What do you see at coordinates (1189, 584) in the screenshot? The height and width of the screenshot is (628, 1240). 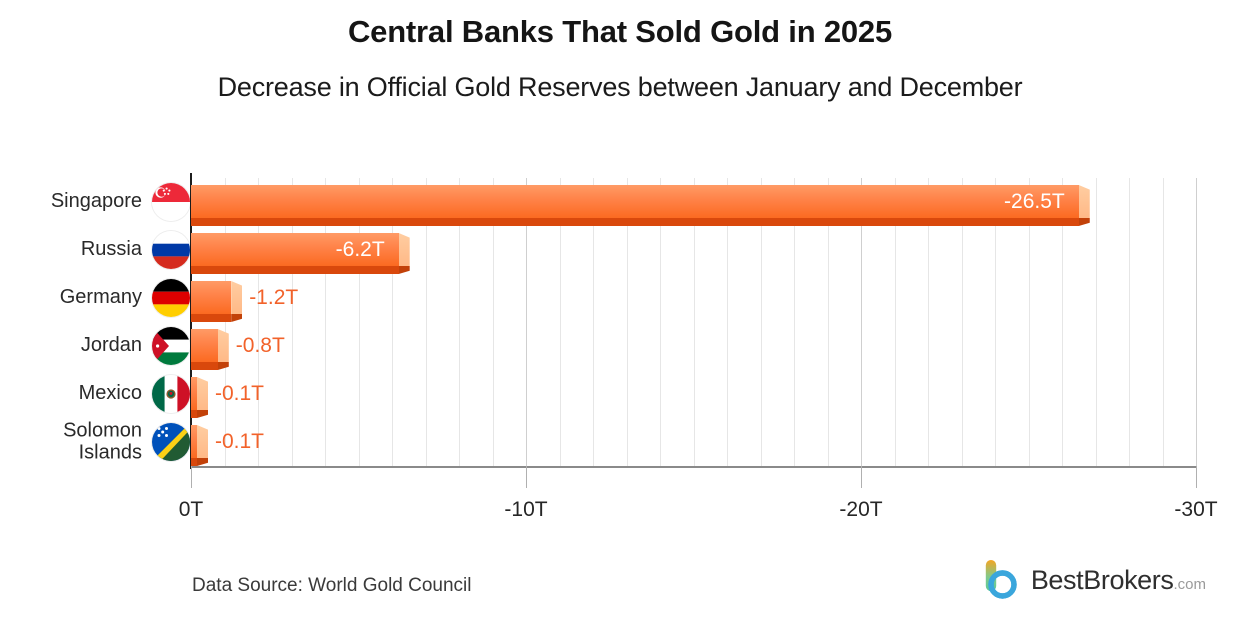 I see `brand-tld-text: .com` at bounding box center [1189, 584].